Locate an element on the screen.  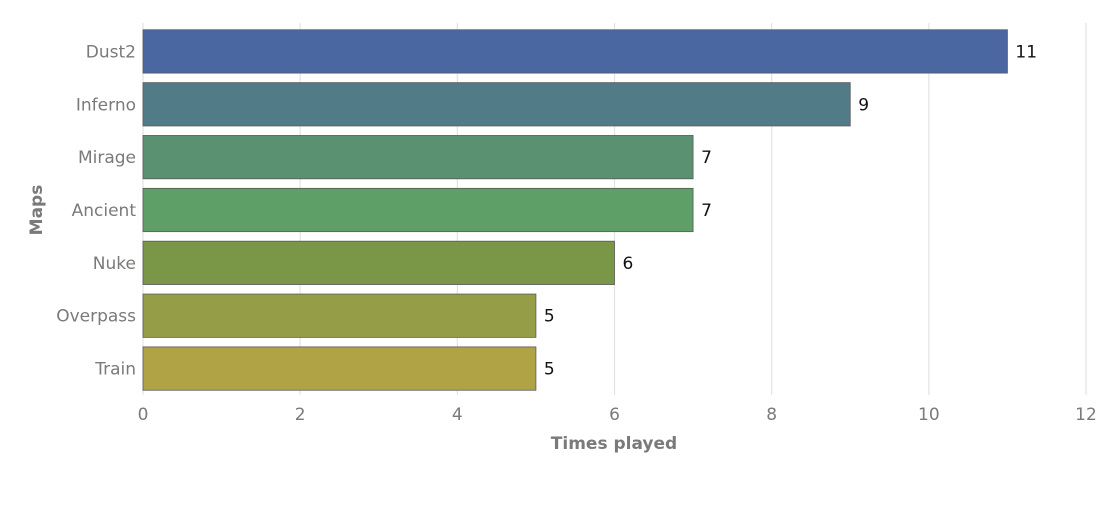
bar-inferno is located at coordinates (496, 104).